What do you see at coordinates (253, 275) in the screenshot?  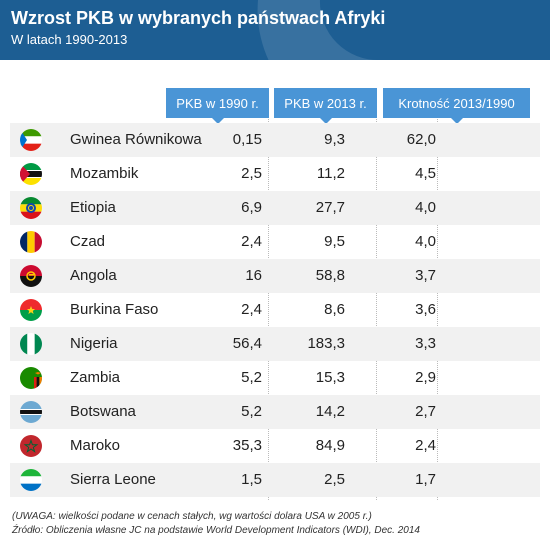 I see `value-1990: 16` at bounding box center [253, 275].